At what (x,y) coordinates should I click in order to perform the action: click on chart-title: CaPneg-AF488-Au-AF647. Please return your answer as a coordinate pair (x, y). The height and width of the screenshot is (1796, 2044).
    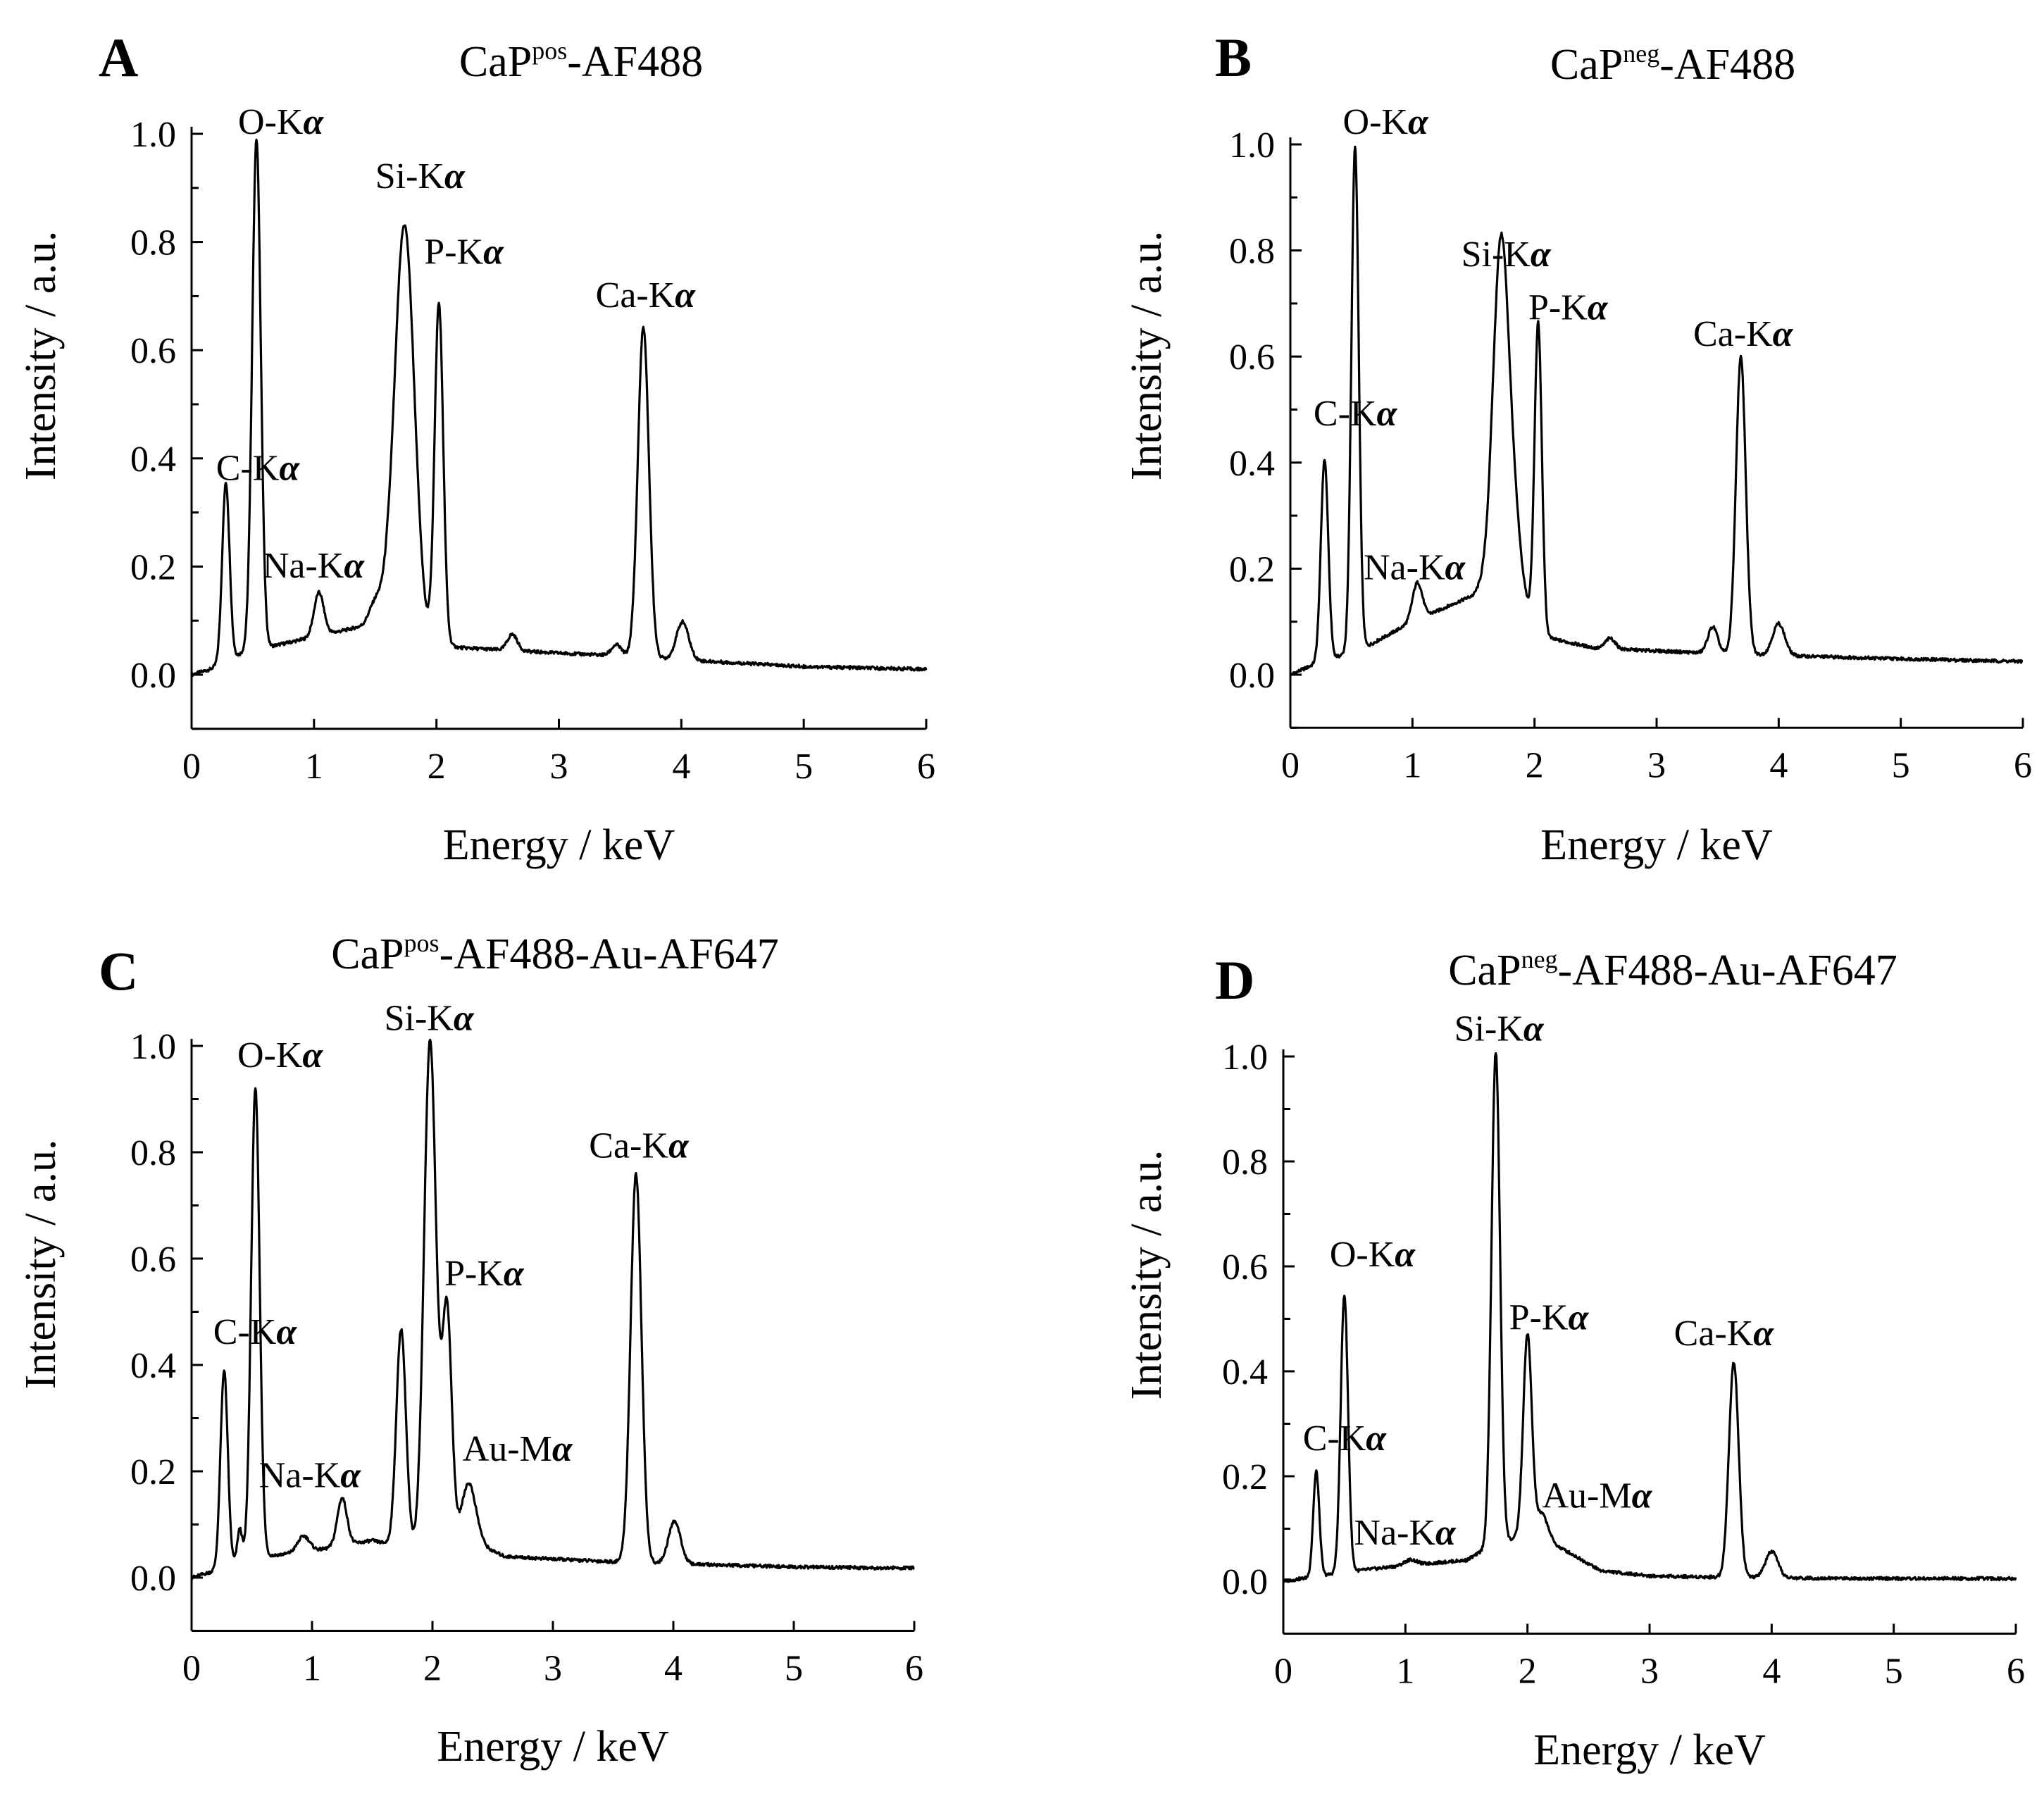
    Looking at the image, I should click on (1672, 970).